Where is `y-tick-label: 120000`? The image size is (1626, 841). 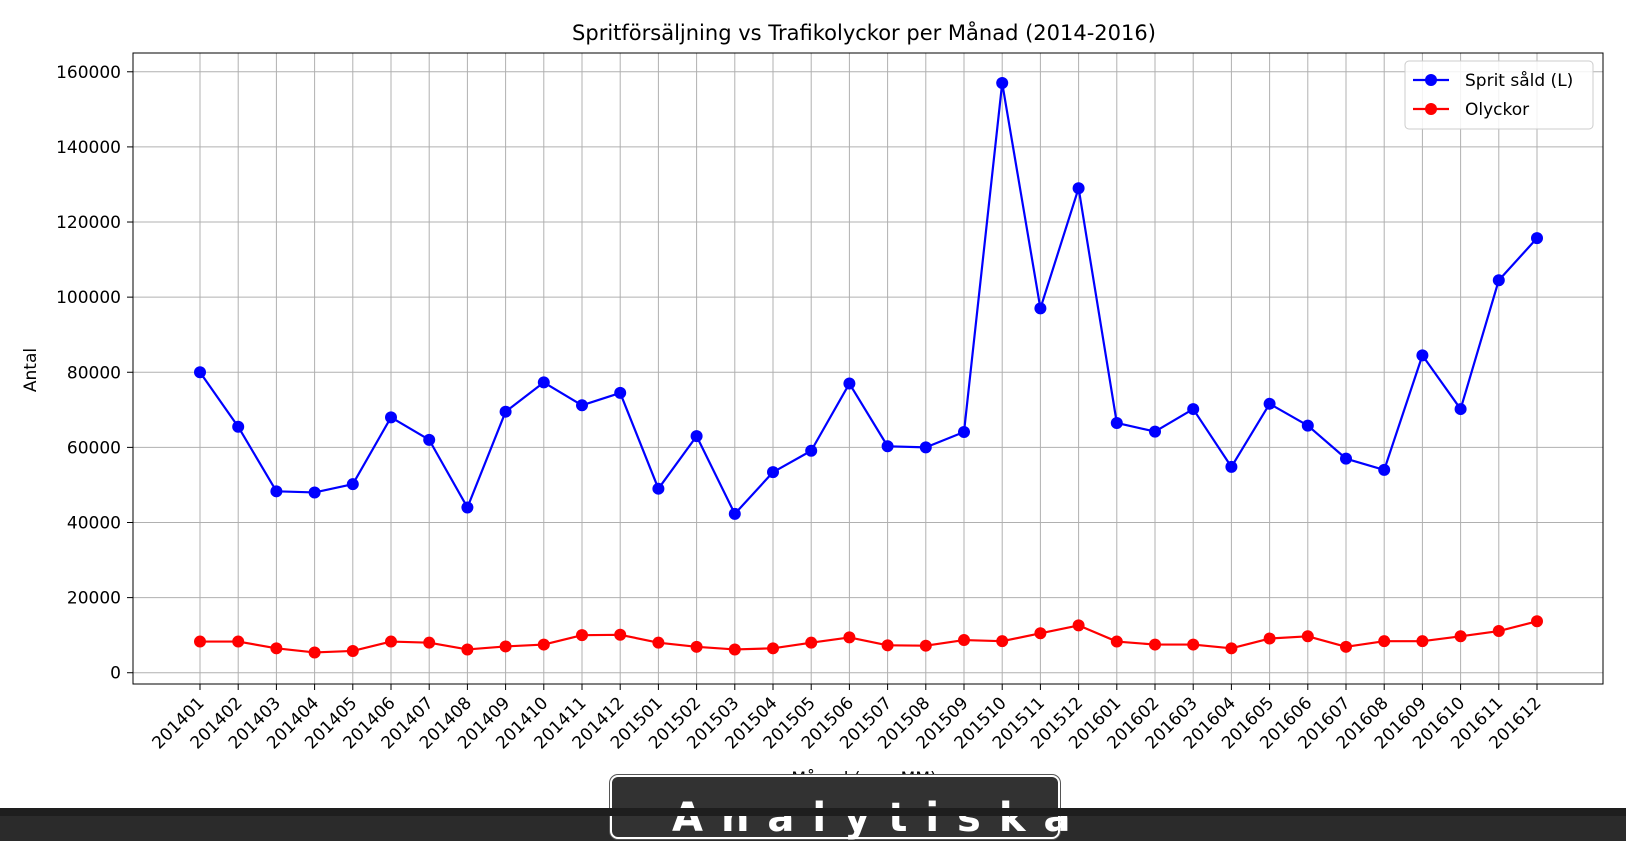 y-tick-label: 120000 is located at coordinates (88, 223).